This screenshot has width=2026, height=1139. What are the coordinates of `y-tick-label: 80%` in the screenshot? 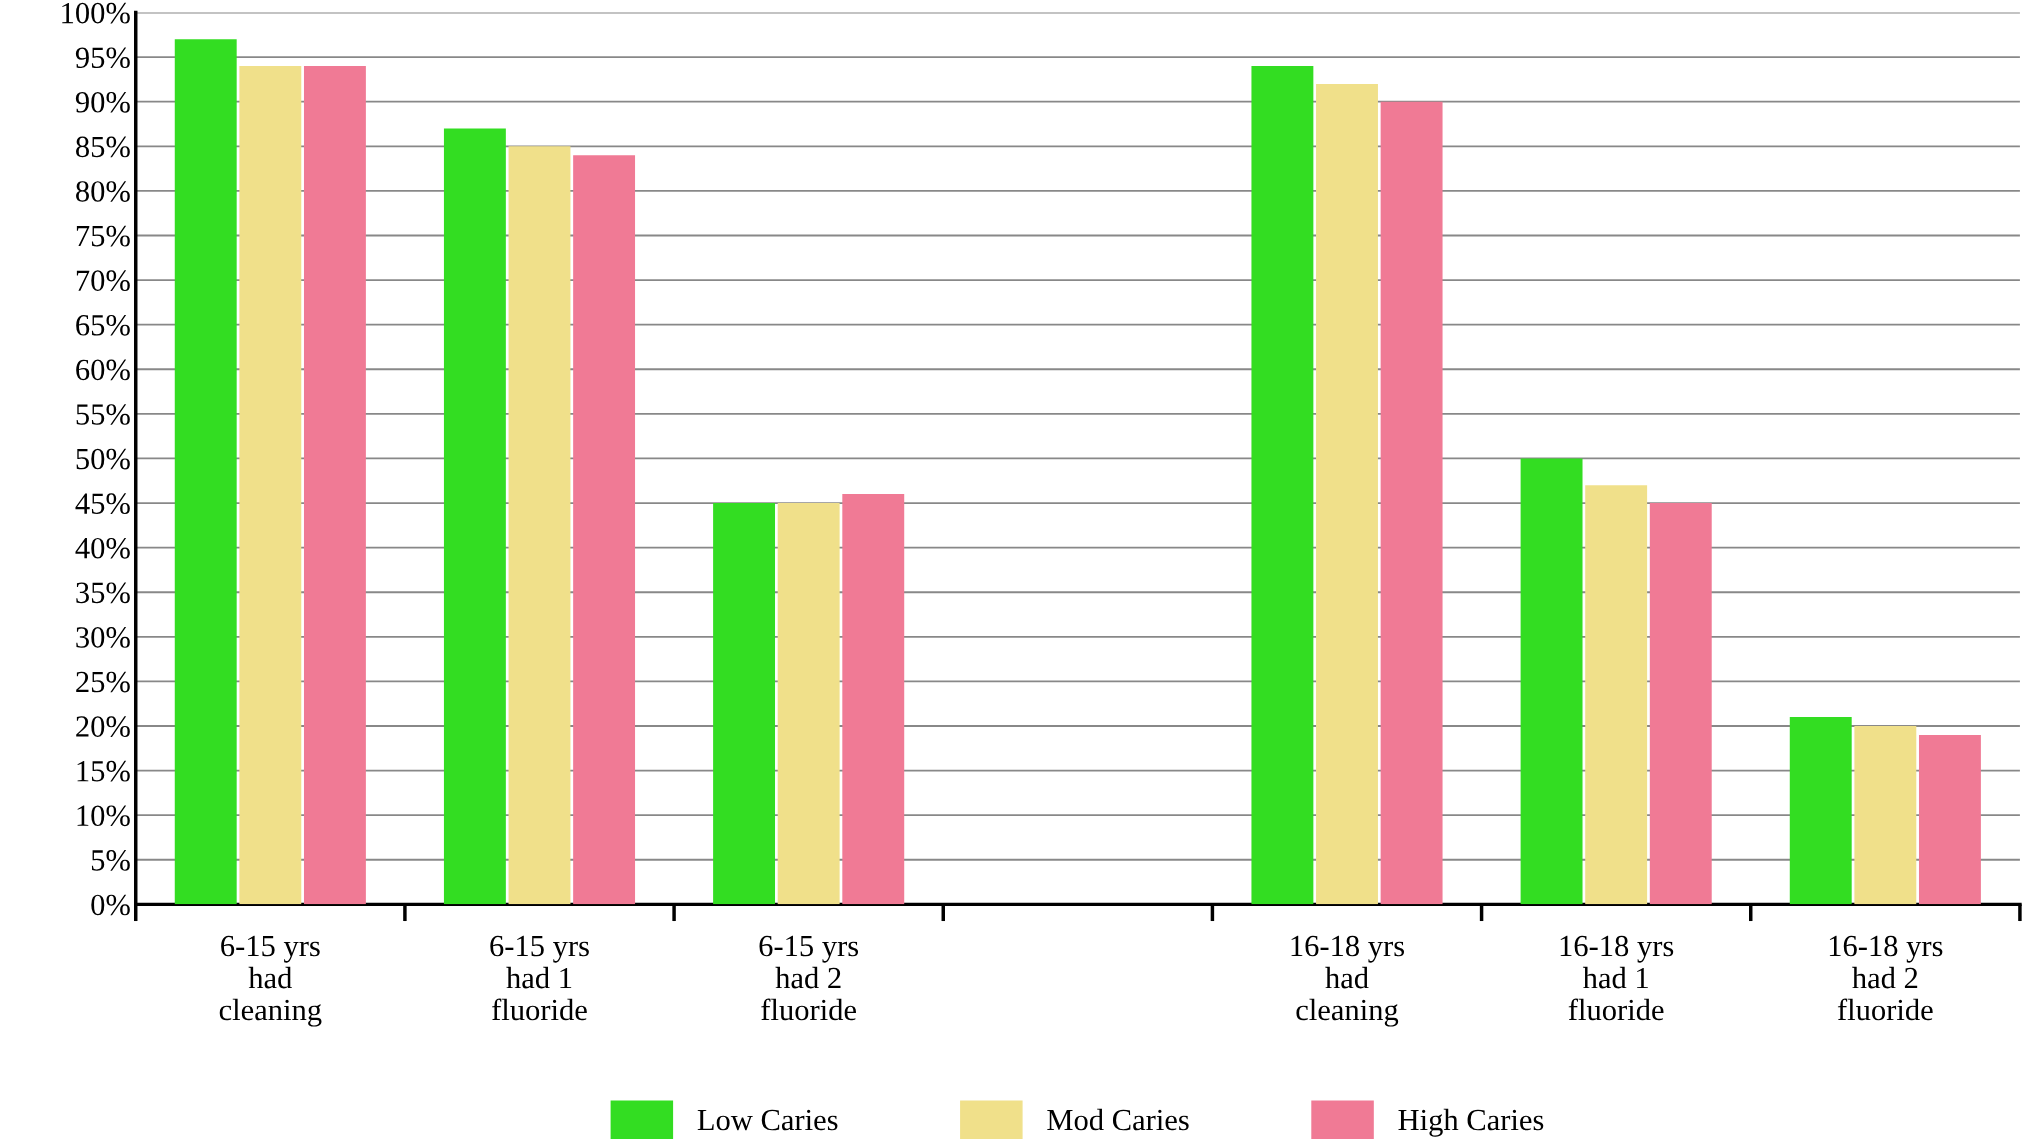 It's located at (103, 191).